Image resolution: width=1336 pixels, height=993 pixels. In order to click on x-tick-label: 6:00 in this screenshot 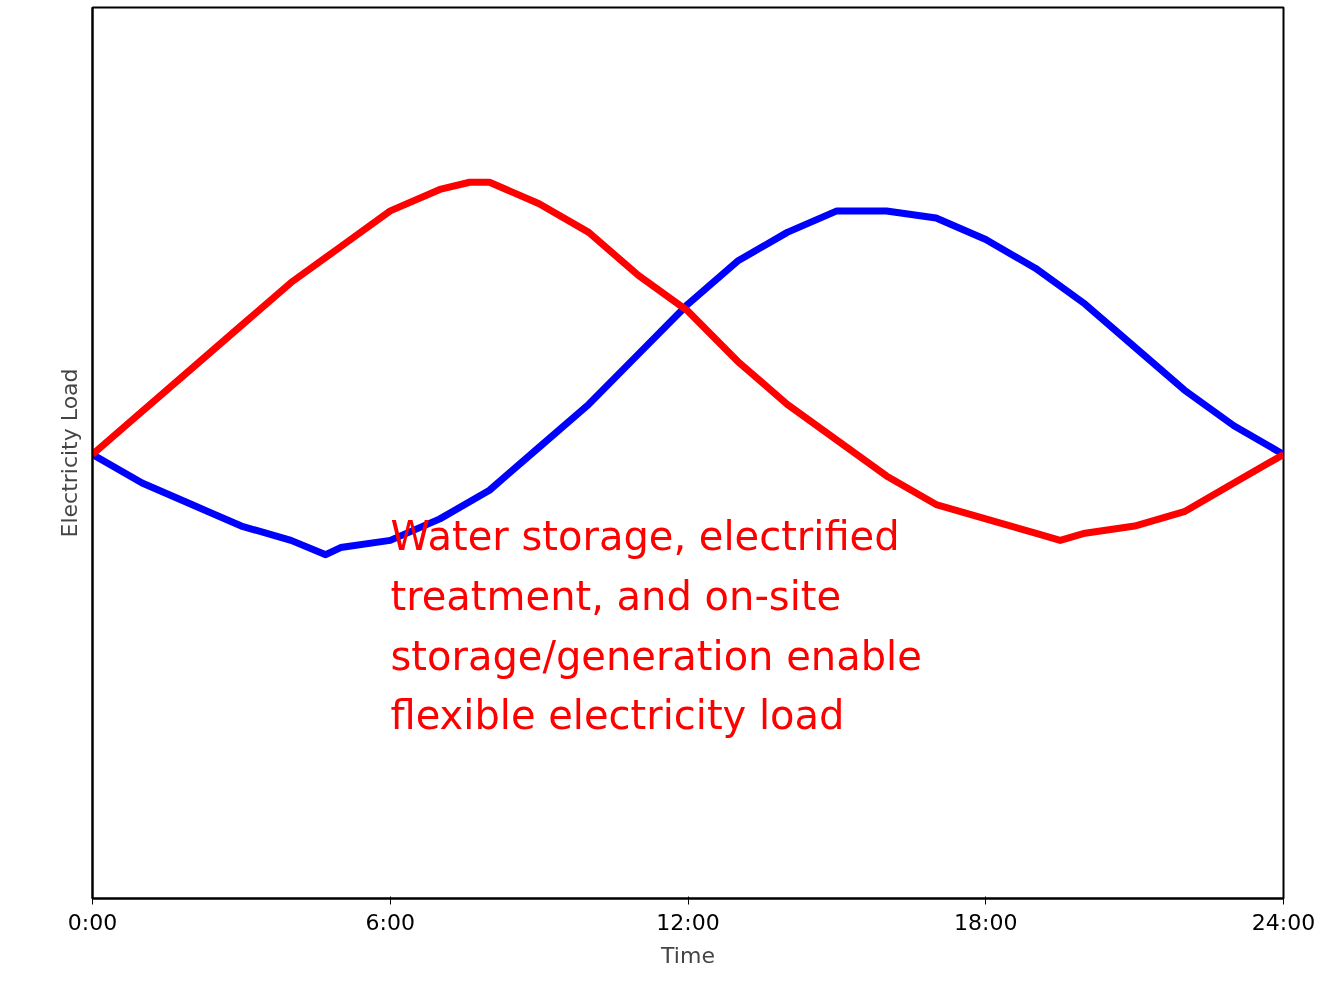, I will do `click(390, 922)`.